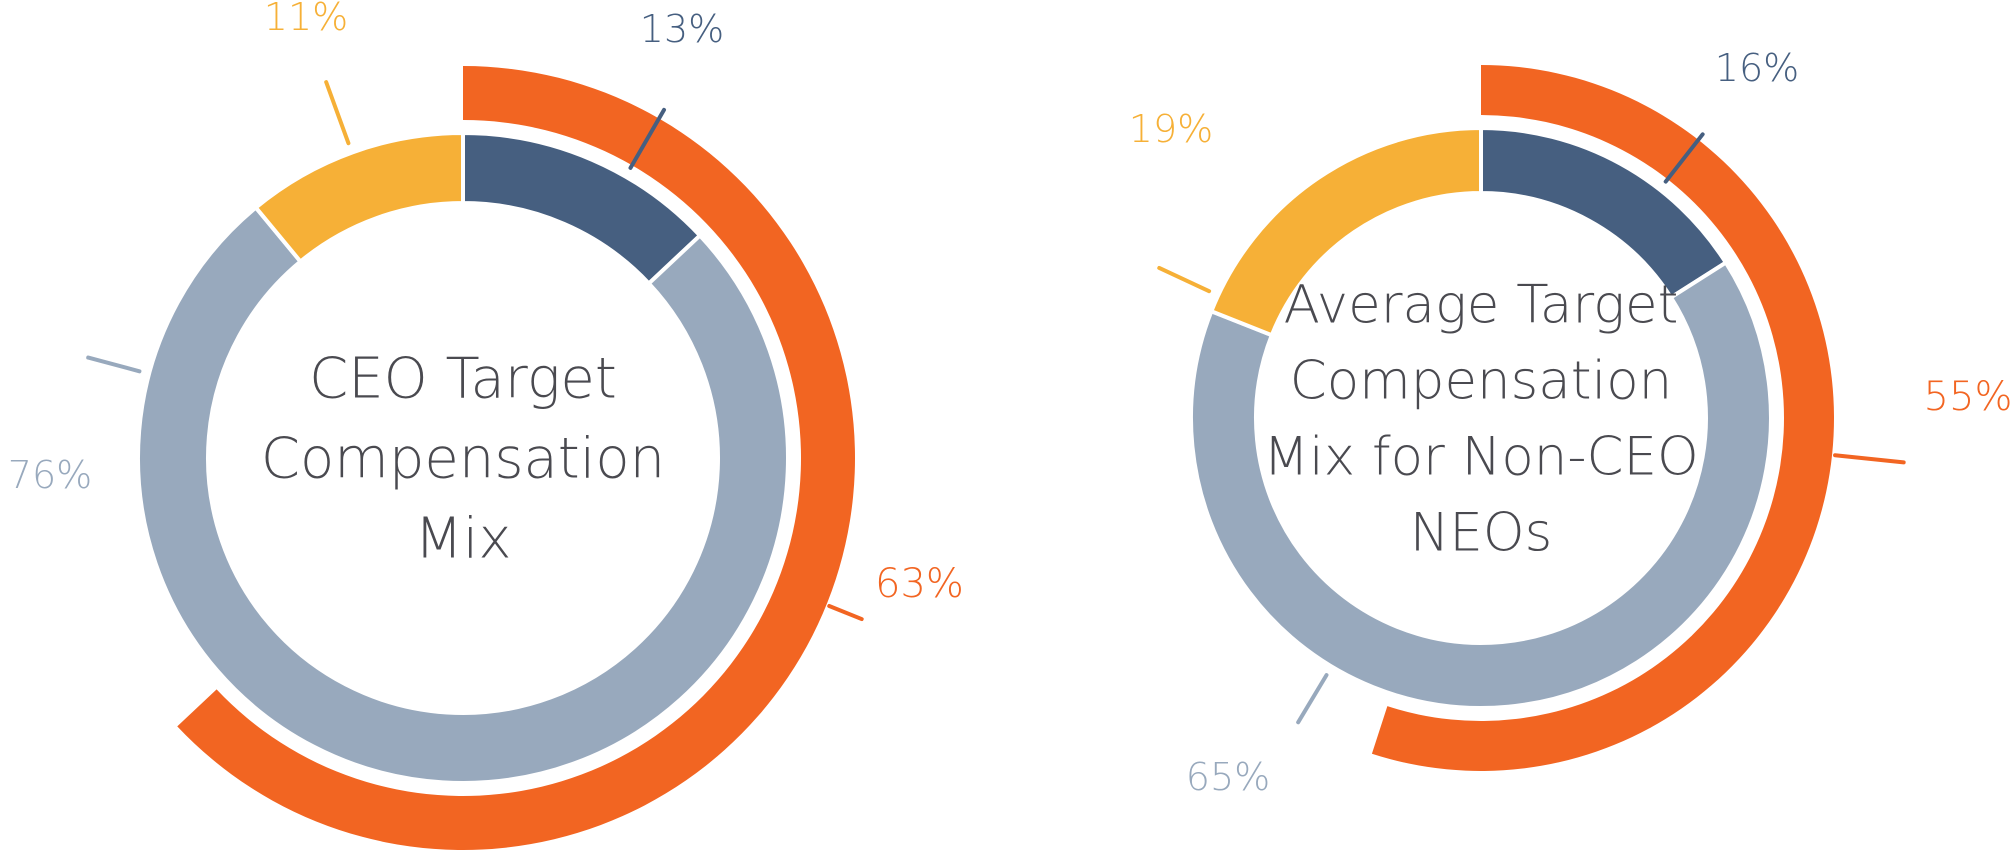  What do you see at coordinates (1757, 68) in the screenshot?
I see `annual-incentive-percent-label: 16%` at bounding box center [1757, 68].